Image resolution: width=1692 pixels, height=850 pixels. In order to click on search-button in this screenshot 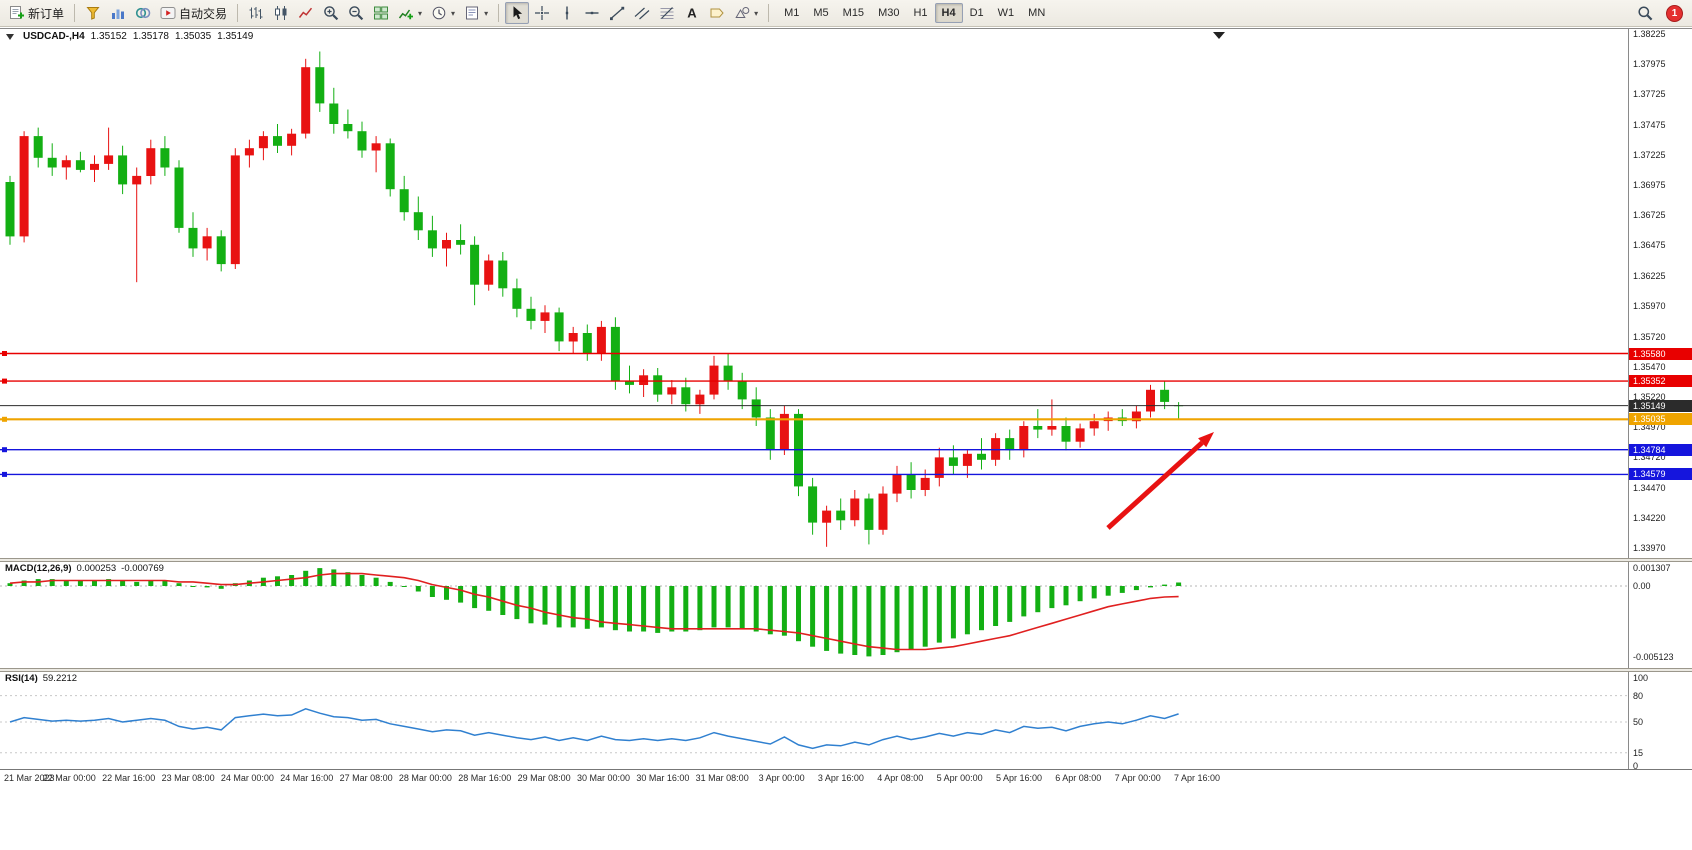, I will do `click(1645, 13)`.